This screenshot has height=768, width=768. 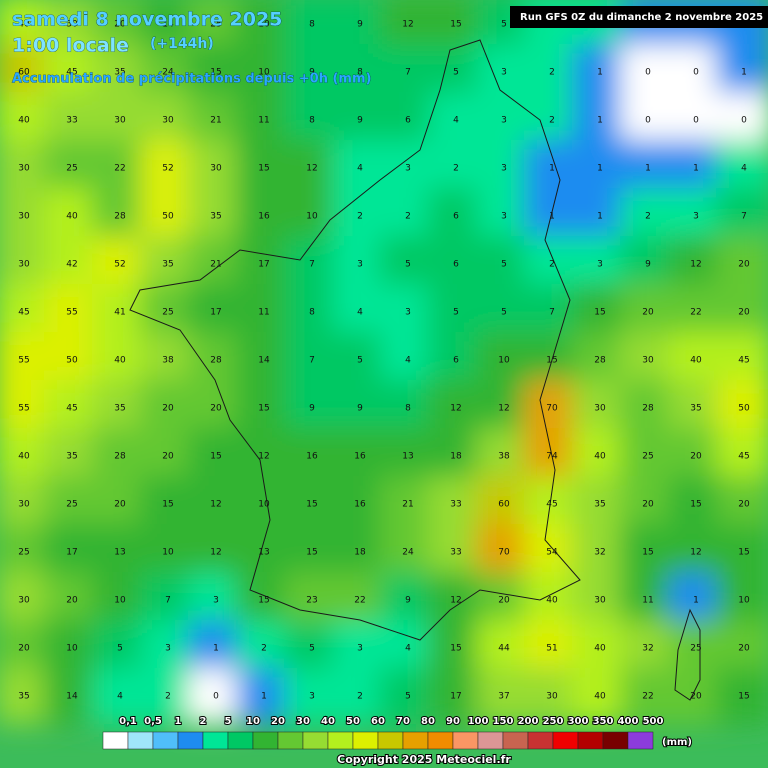 What do you see at coordinates (24, 73) in the screenshot?
I see `precip-value: 60` at bounding box center [24, 73].